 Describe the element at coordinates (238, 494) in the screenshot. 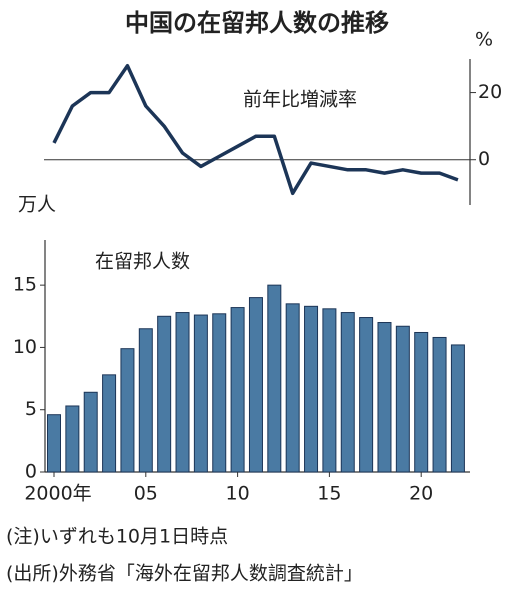

I see `x-tick-label: 10` at that location.